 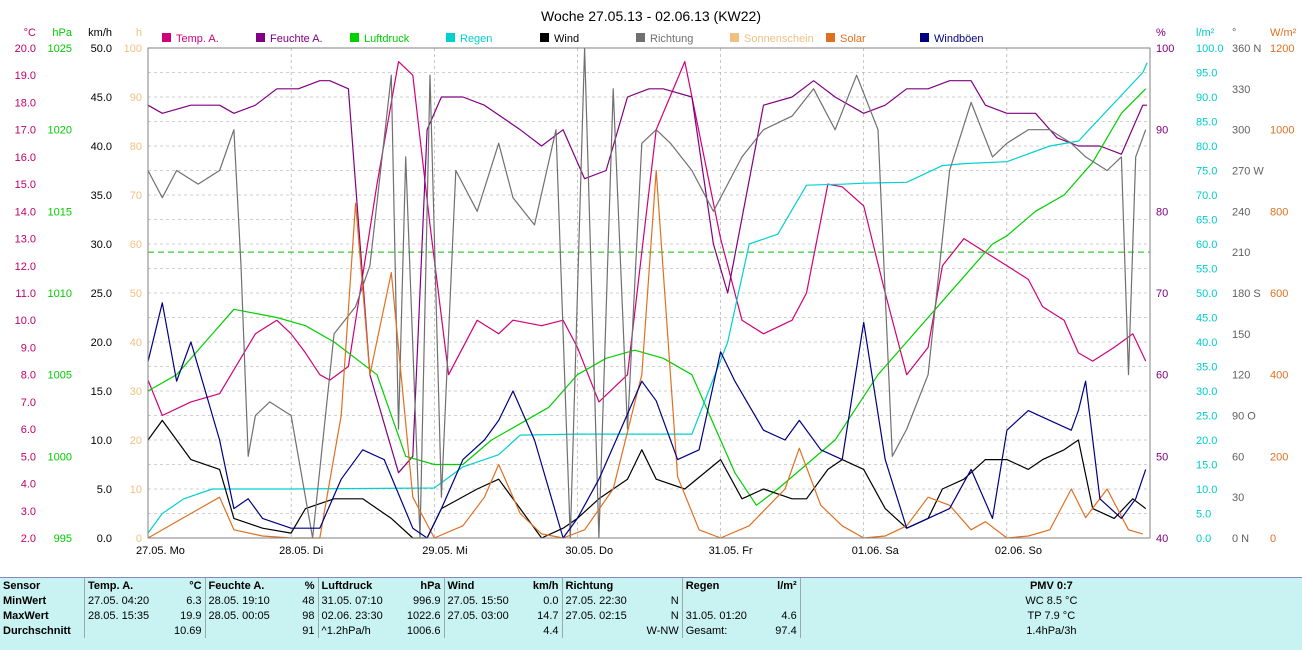 I want to click on axis-unit-label: l/m², so click(x=1205, y=33).